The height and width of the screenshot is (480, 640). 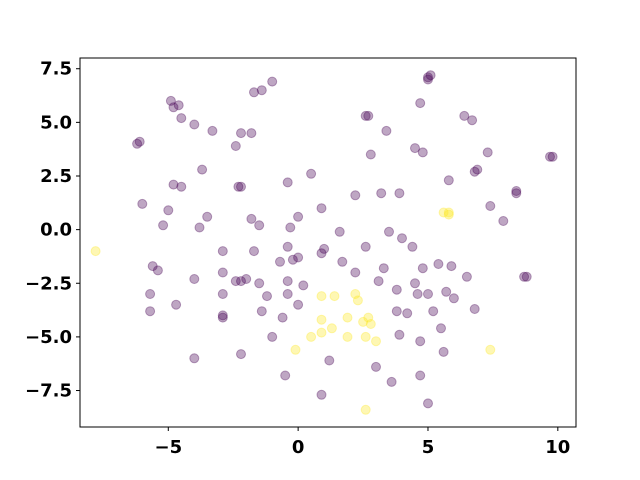 I want to click on y-tick-label: 5.0, so click(x=56, y=122).